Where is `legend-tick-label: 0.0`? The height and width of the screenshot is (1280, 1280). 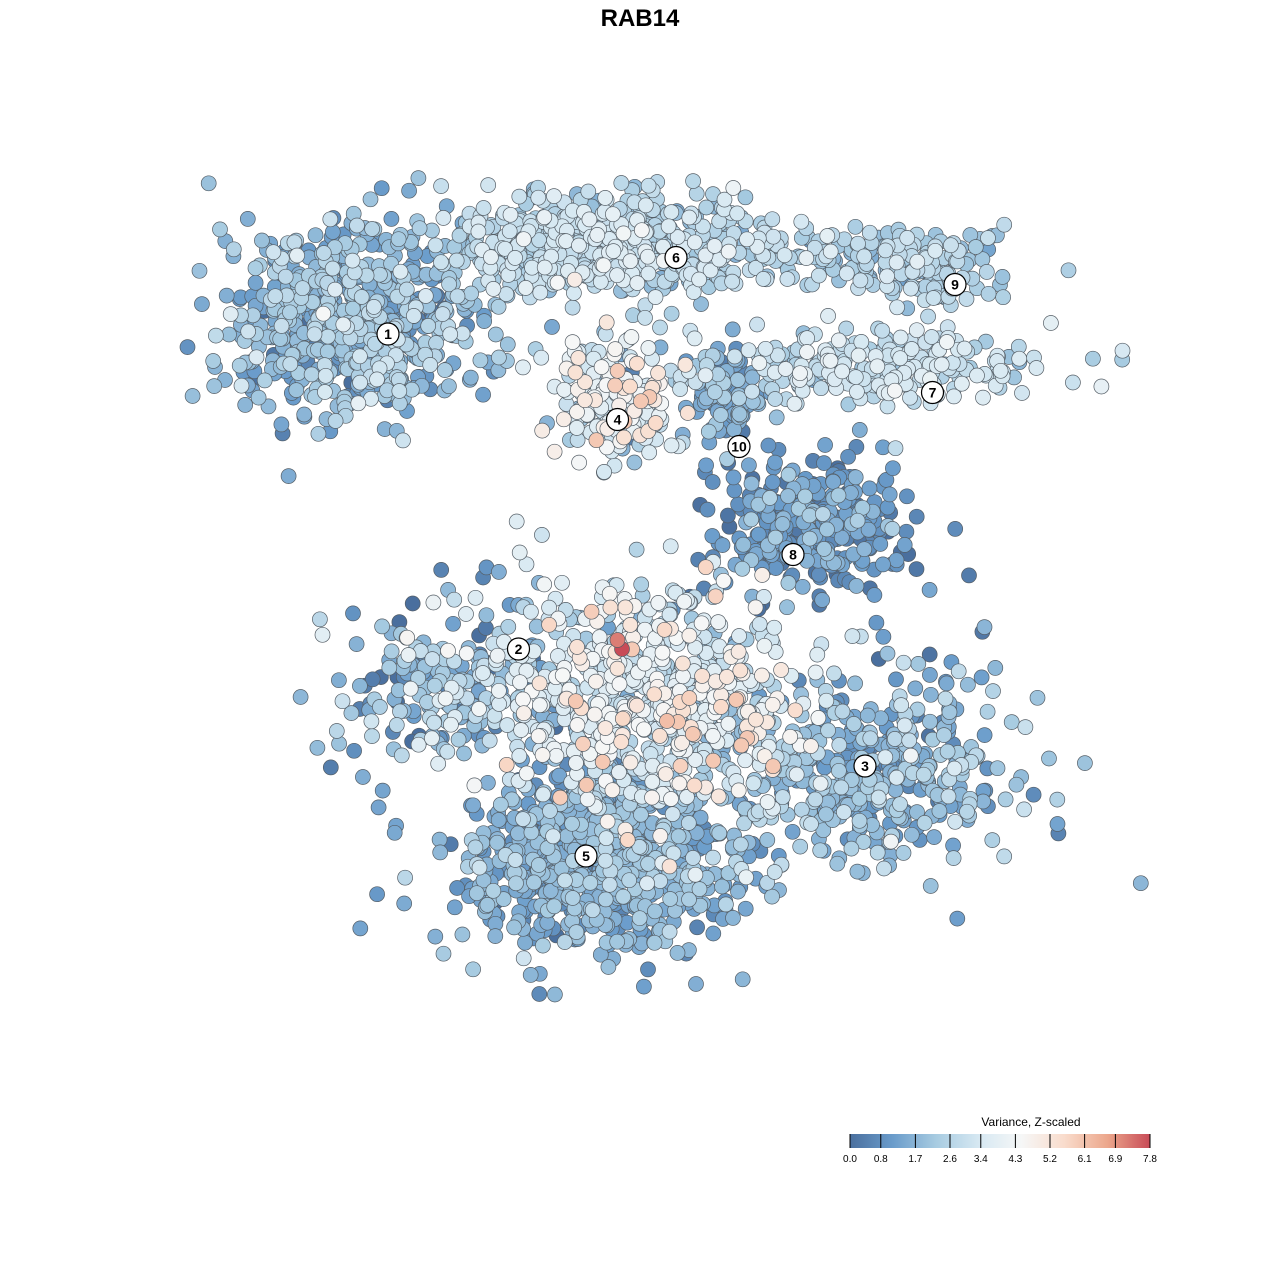
legend-tick-label: 0.0 is located at coordinates (850, 1159).